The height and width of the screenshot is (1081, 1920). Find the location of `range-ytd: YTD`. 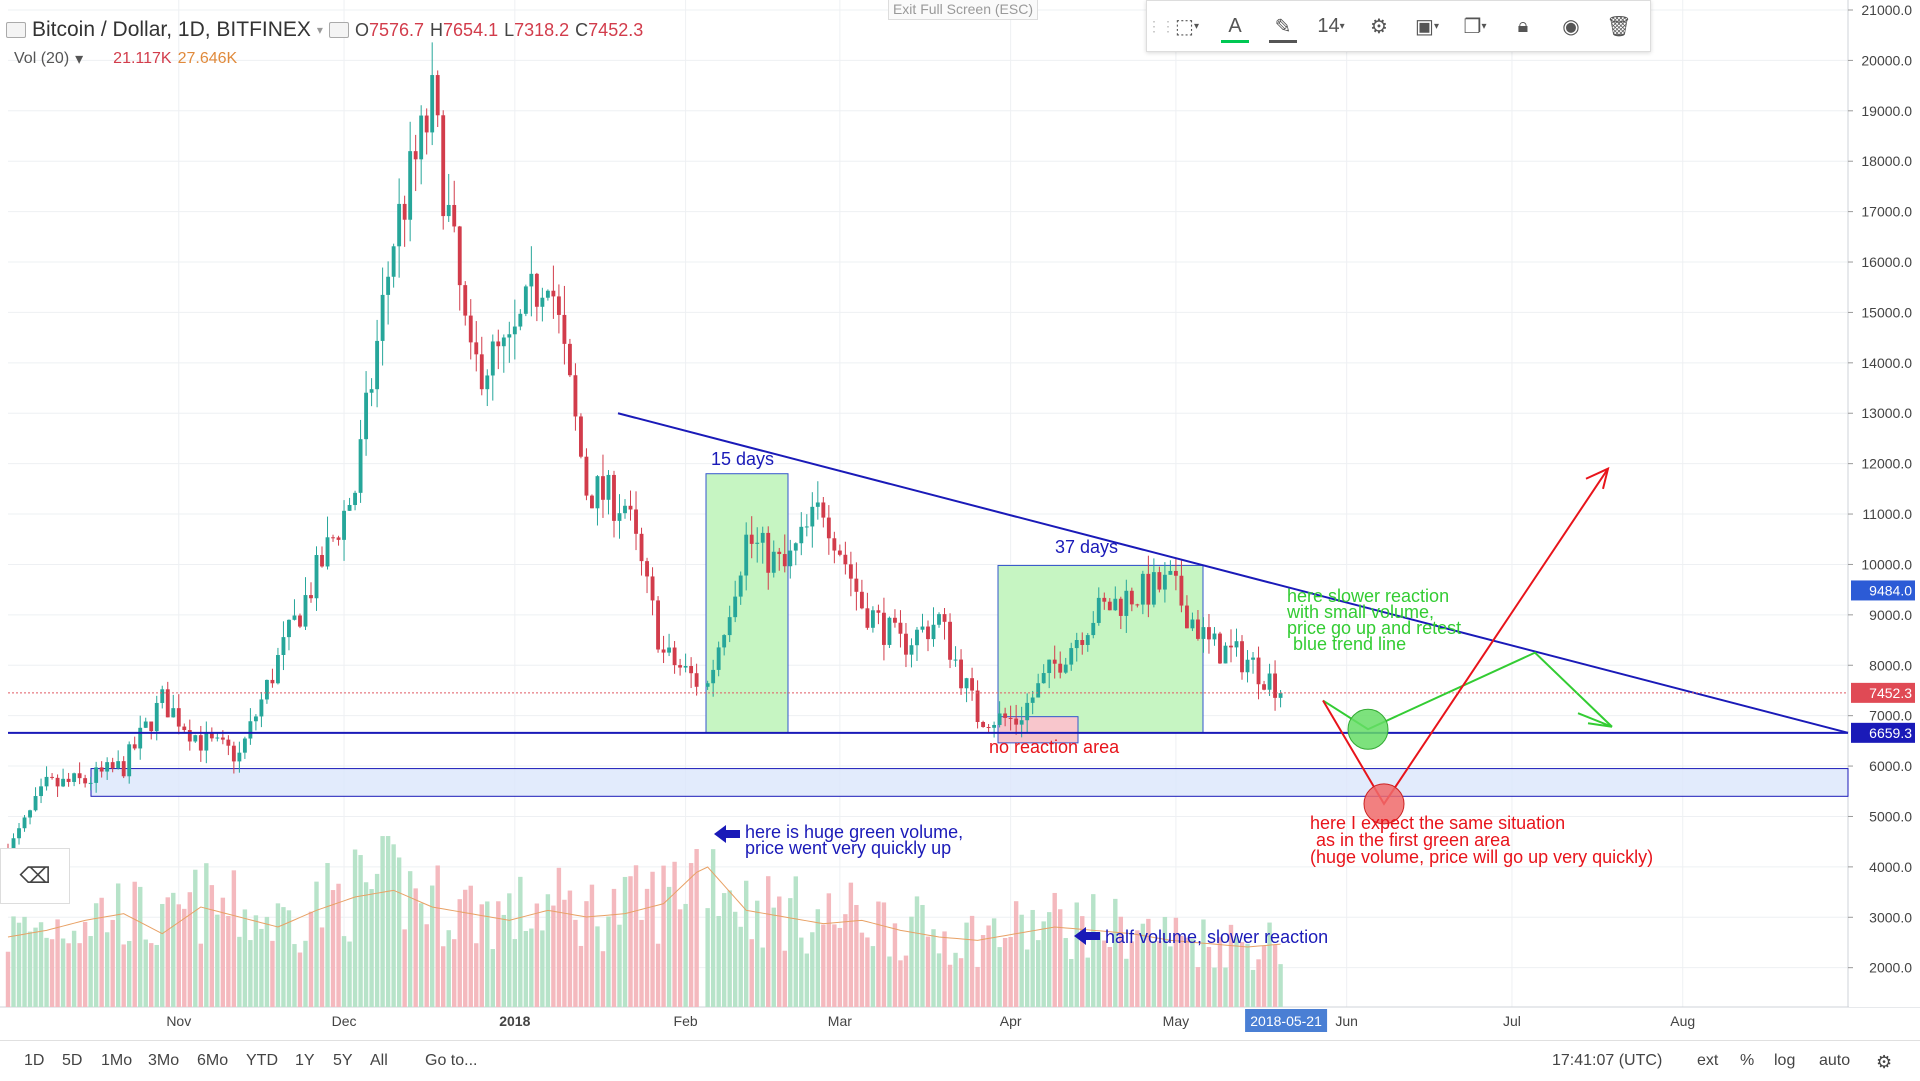

range-ytd: YTD is located at coordinates (262, 1060).